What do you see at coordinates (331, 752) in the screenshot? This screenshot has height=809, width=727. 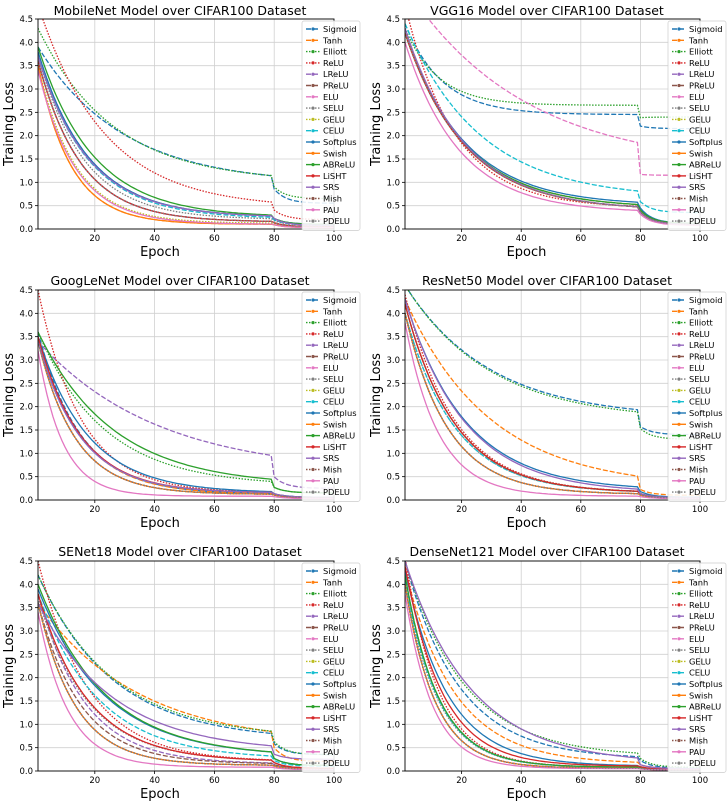 I see `legend-label: PAU` at bounding box center [331, 752].